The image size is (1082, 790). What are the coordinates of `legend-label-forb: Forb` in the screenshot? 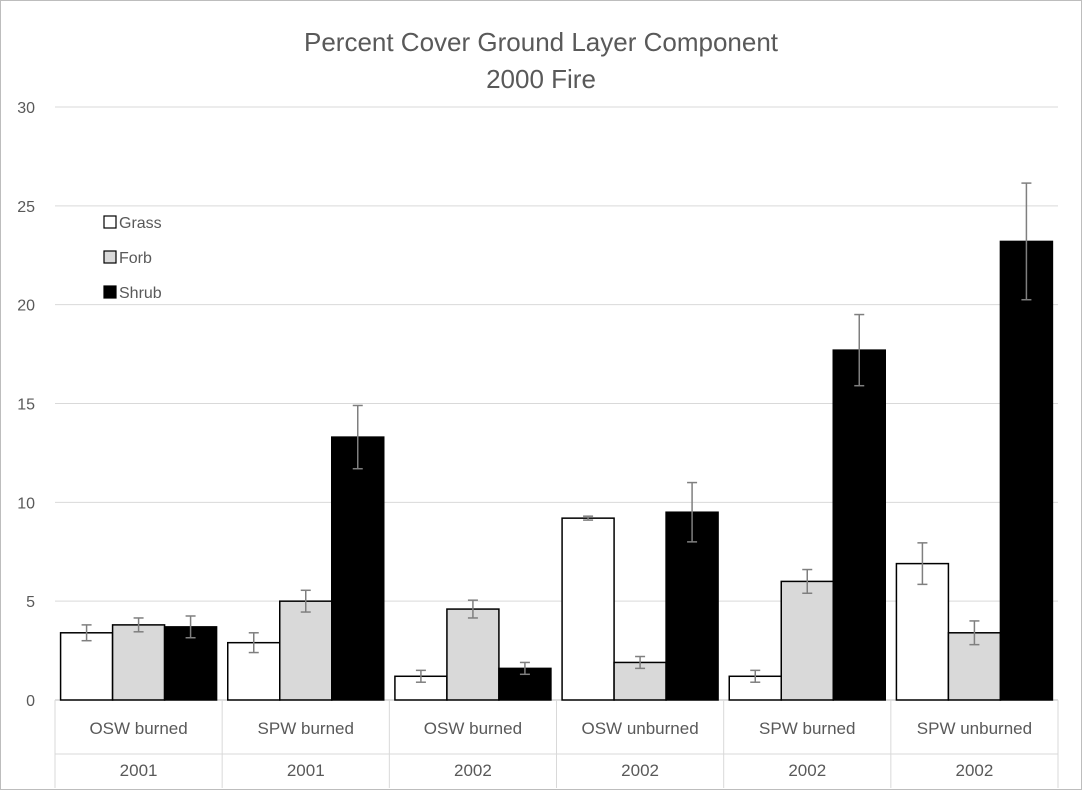 It's located at (135, 258).